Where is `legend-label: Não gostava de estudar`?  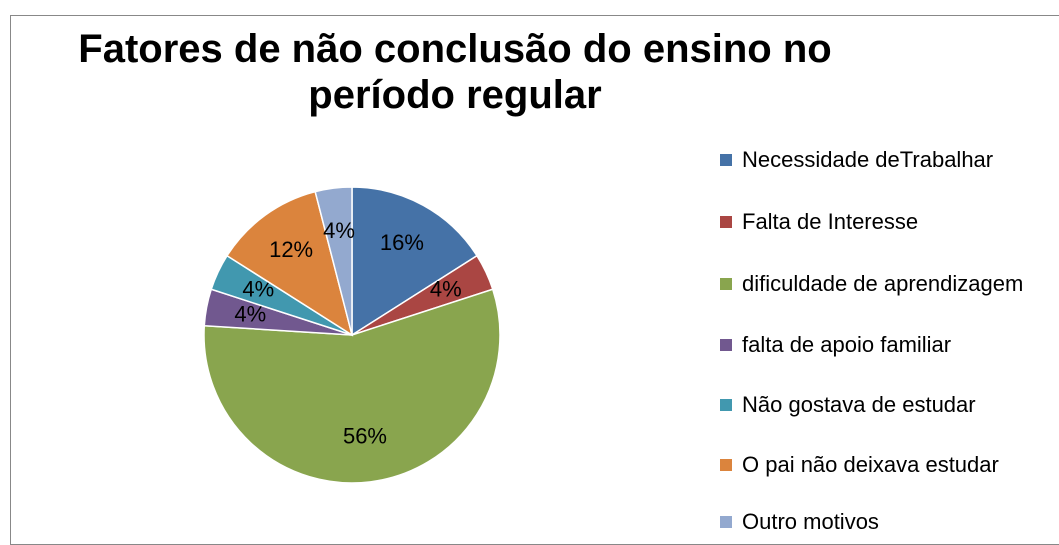 legend-label: Não gostava de estudar is located at coordinates (859, 404).